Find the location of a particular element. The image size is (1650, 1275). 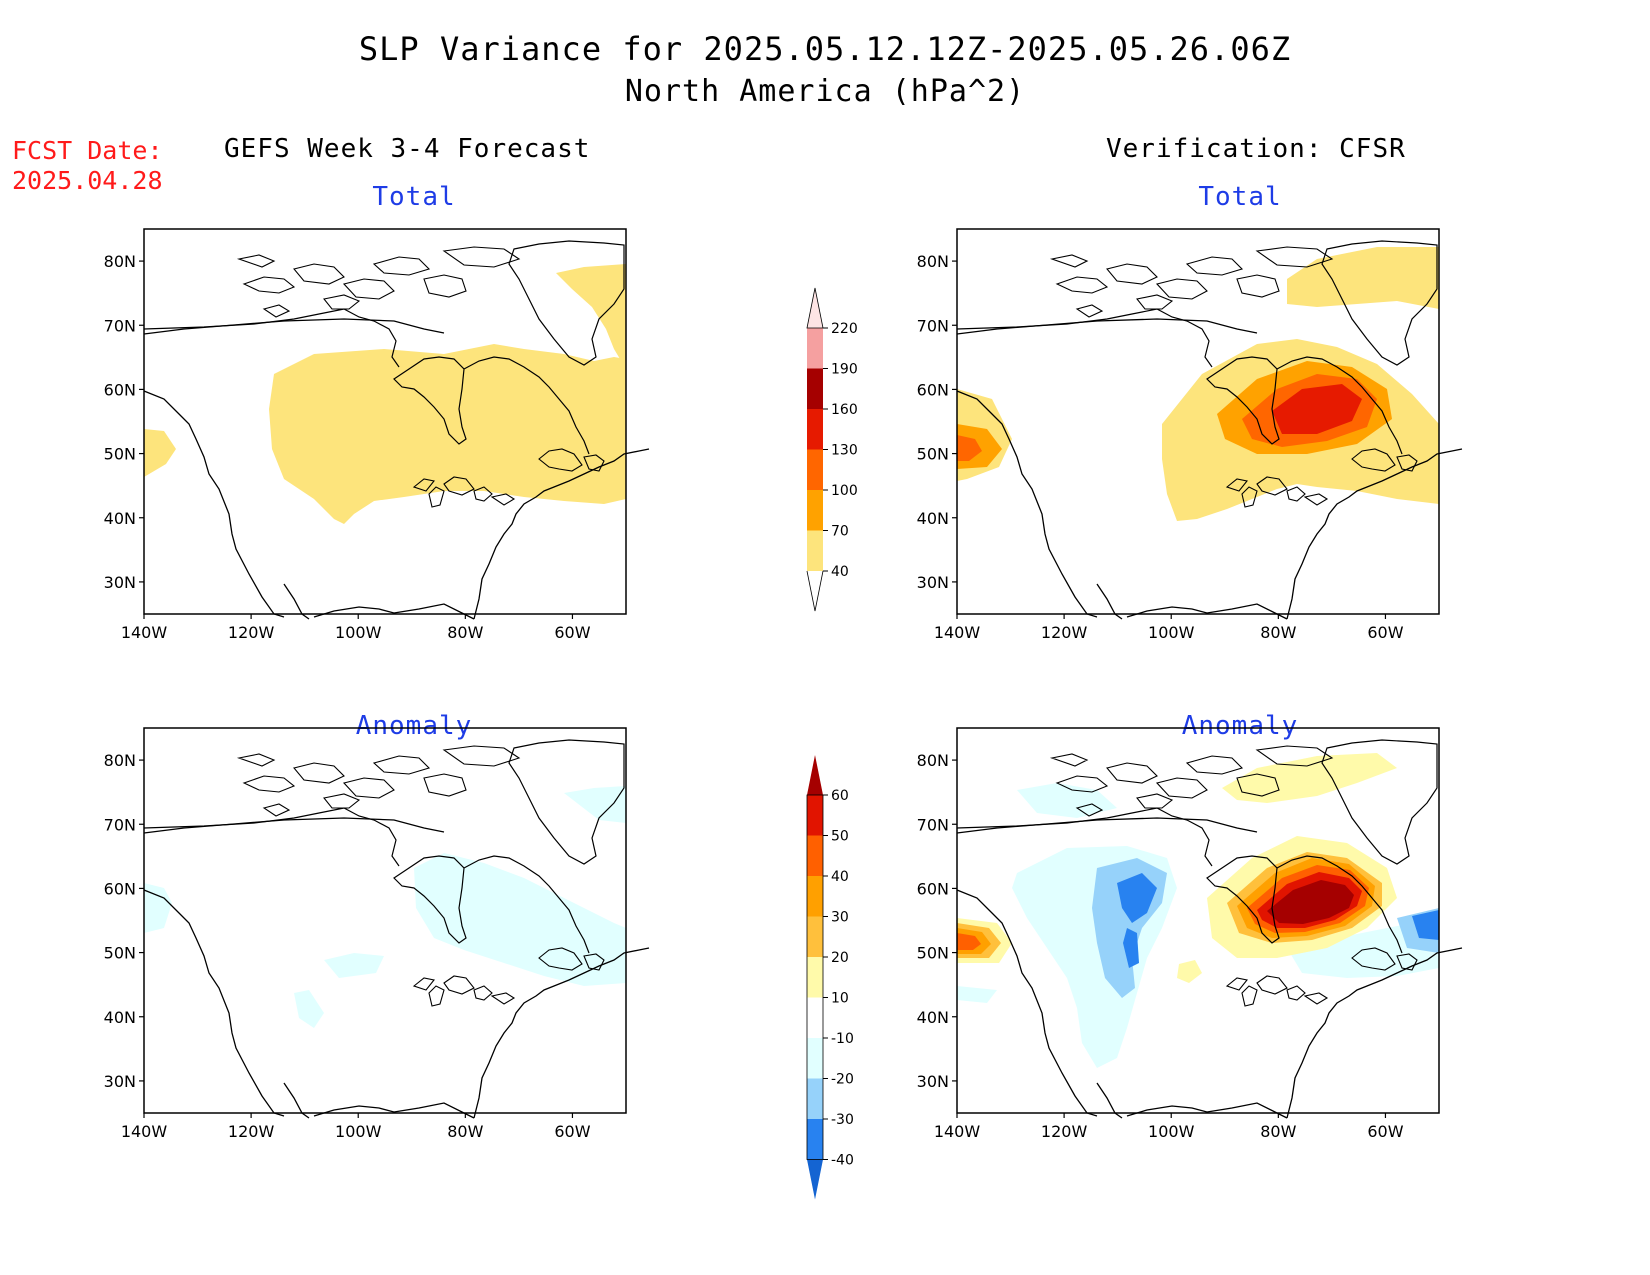

colorbar-anomaly-label: -40 is located at coordinates (842, 1161).